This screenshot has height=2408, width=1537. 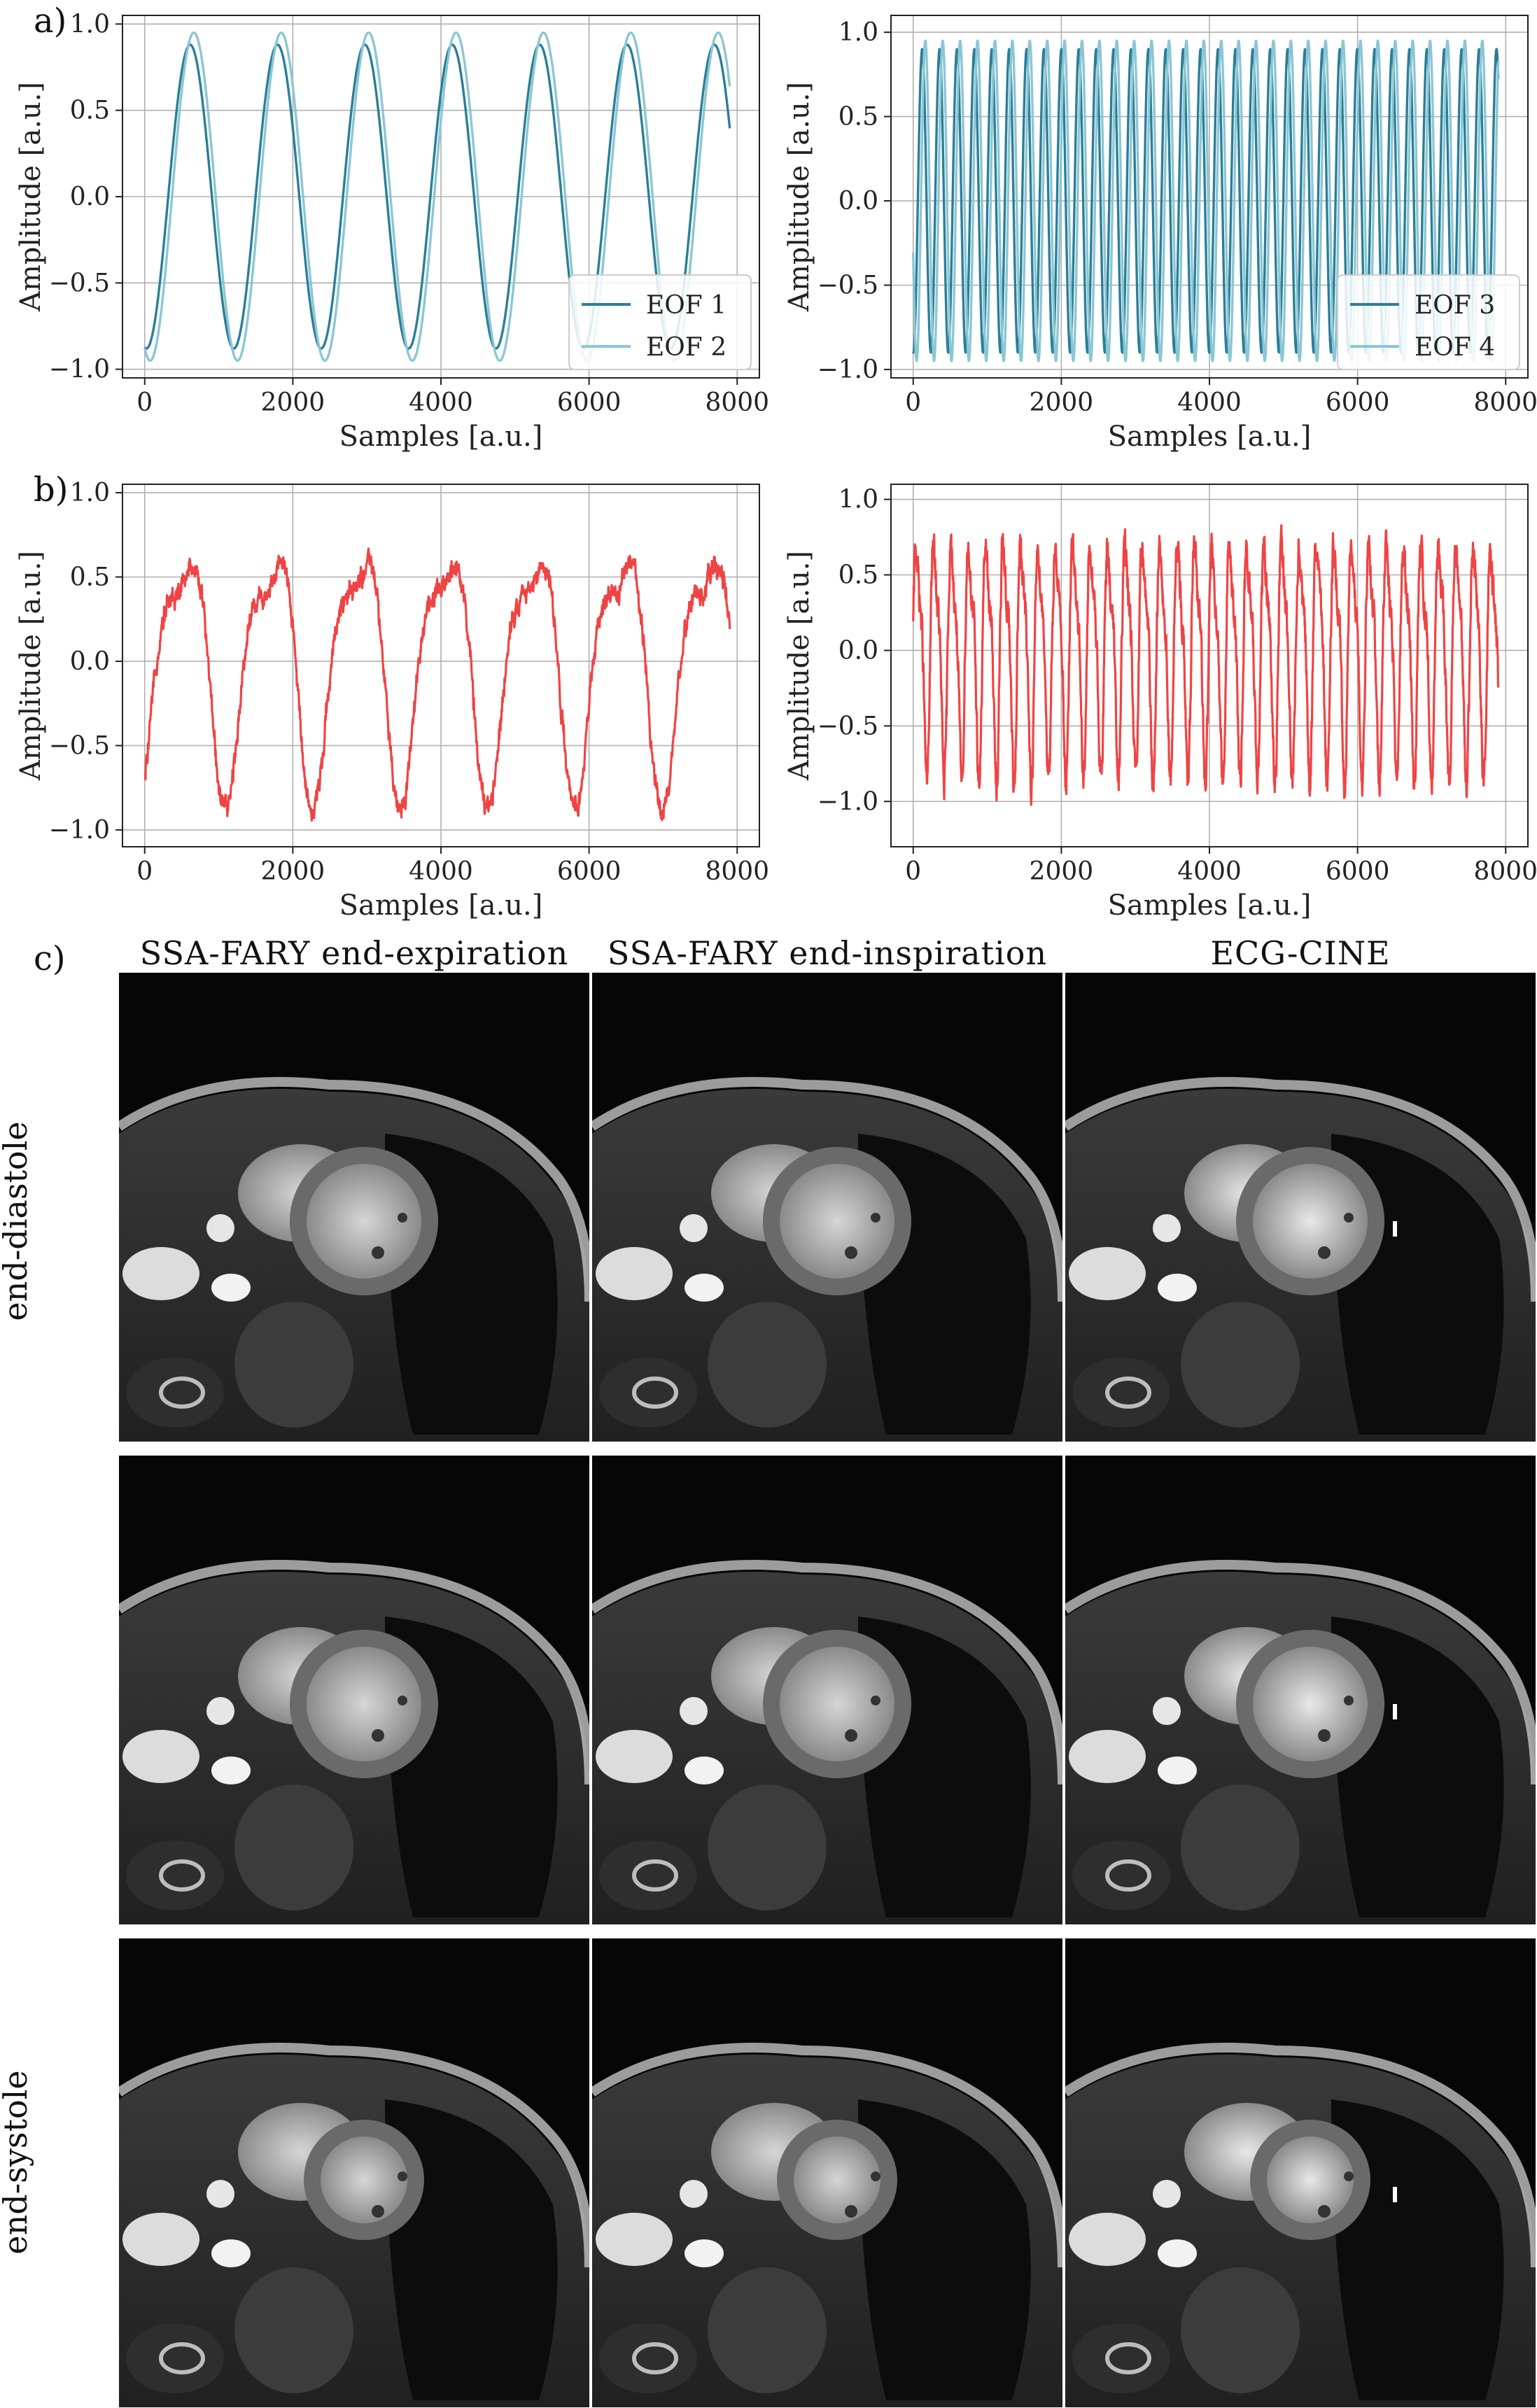 I want to click on col-title-end-inspiration: SSA-FARY end-inspiration, so click(x=827, y=953).